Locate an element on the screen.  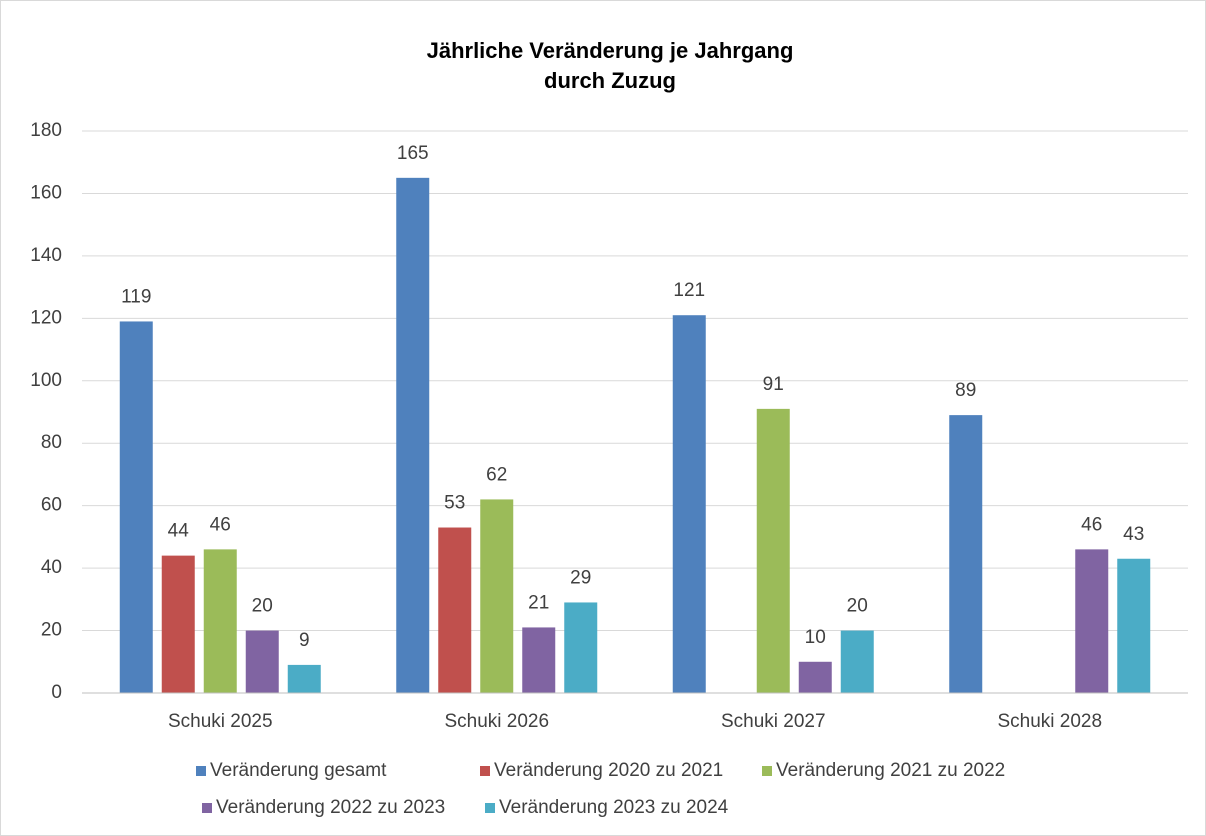
data-label: 121 is located at coordinates (689, 290).